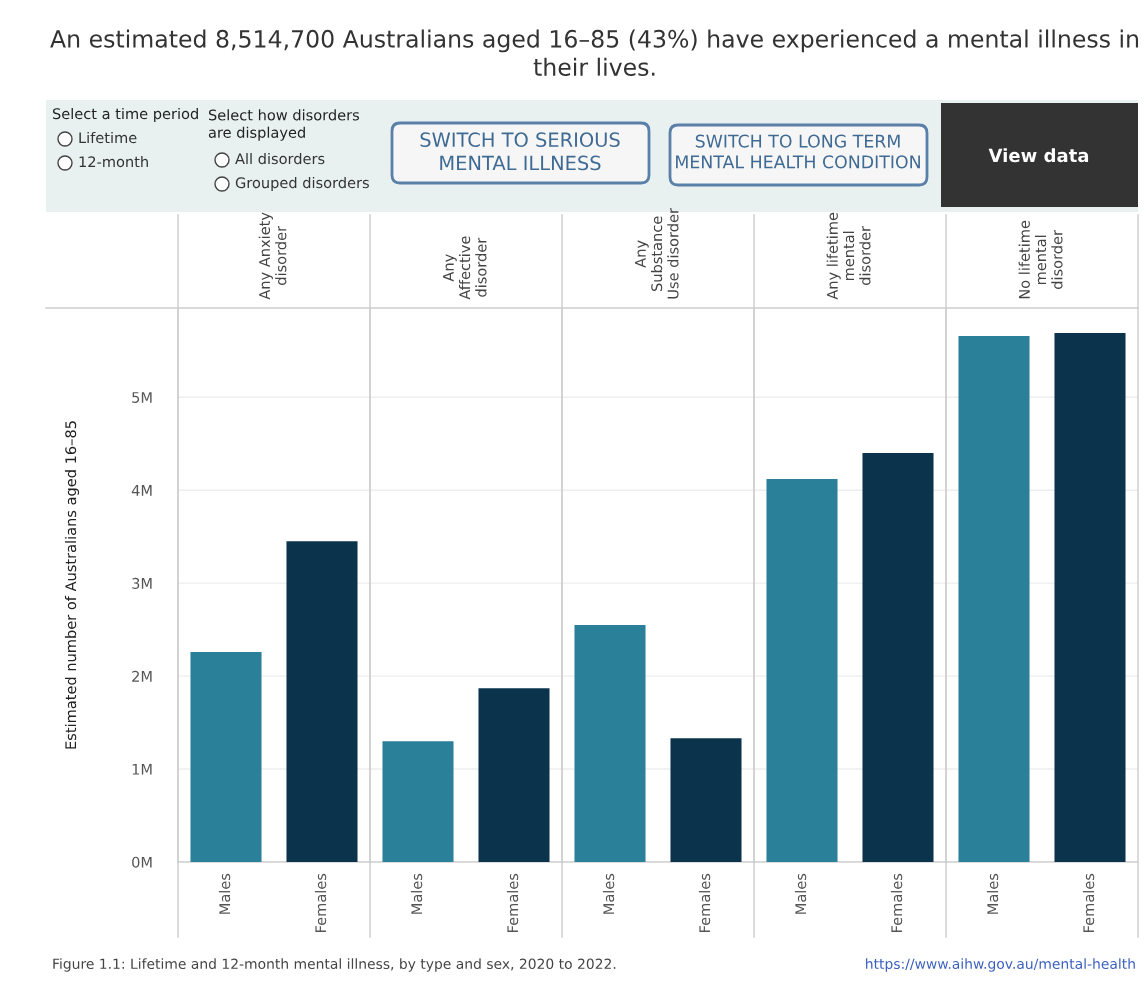 Image resolution: width=1148 pixels, height=996 pixels. I want to click on text: SWITCH TO LONG TERM MENTAL HEALTH CONDITION, so click(798, 151).